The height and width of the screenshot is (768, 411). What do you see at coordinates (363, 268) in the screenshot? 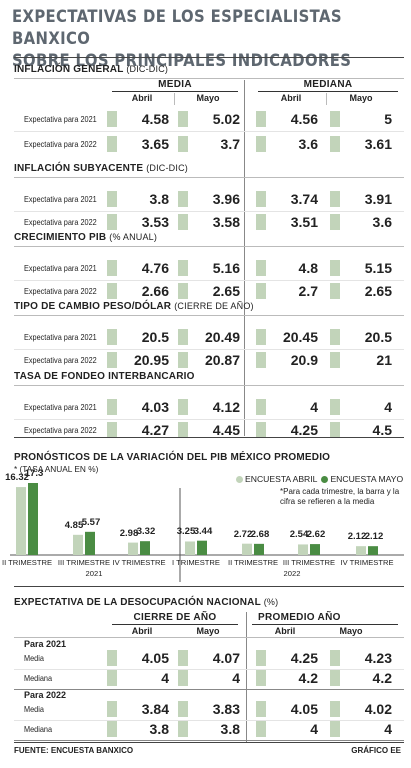
I see `value-cell: 5.15` at bounding box center [363, 268].